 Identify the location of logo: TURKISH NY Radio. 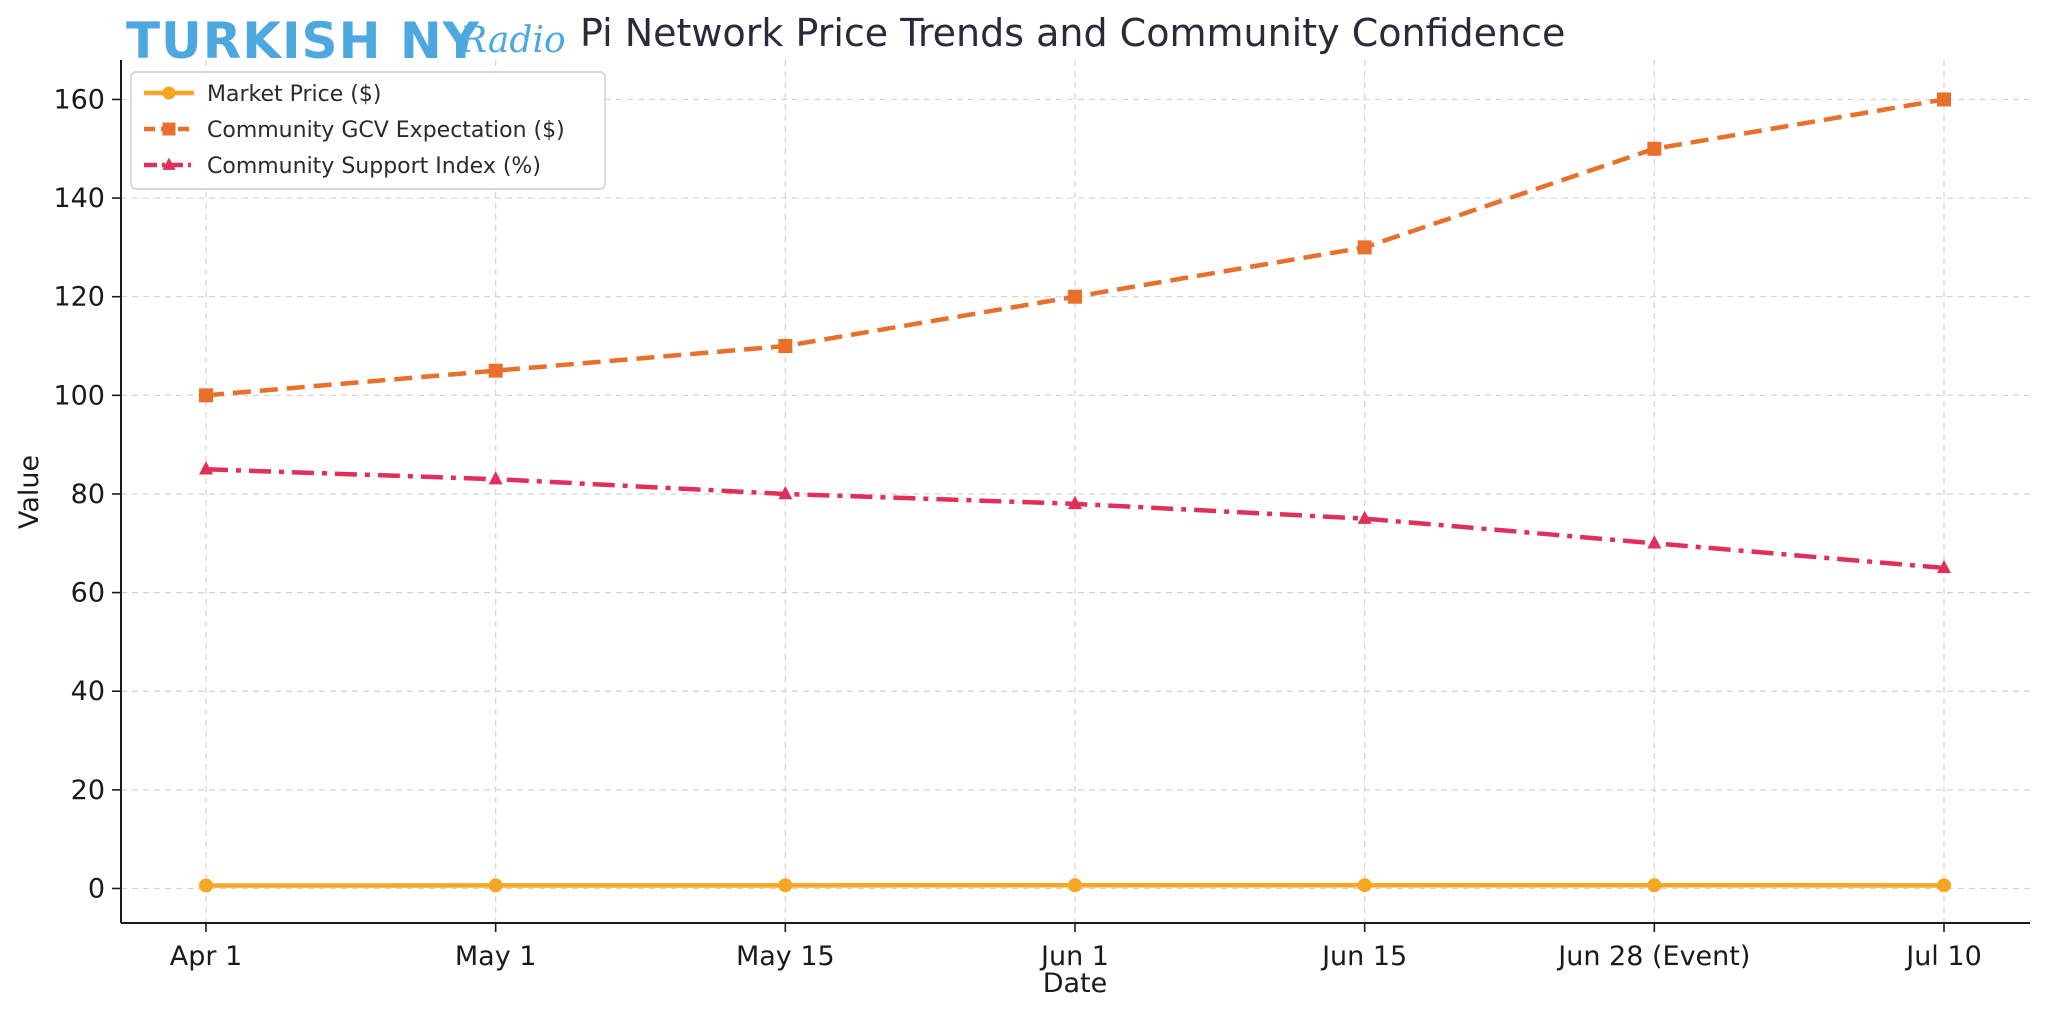
(346, 41).